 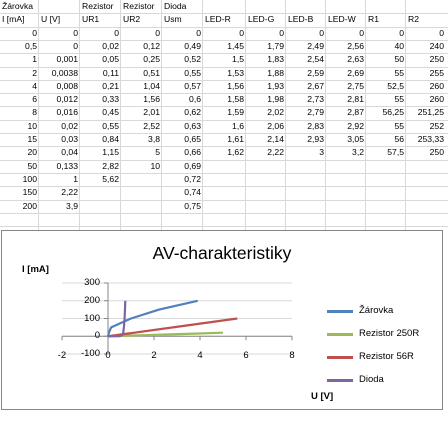 What do you see at coordinates (436, 73) in the screenshot?
I see `sheet-cell: 255` at bounding box center [436, 73].